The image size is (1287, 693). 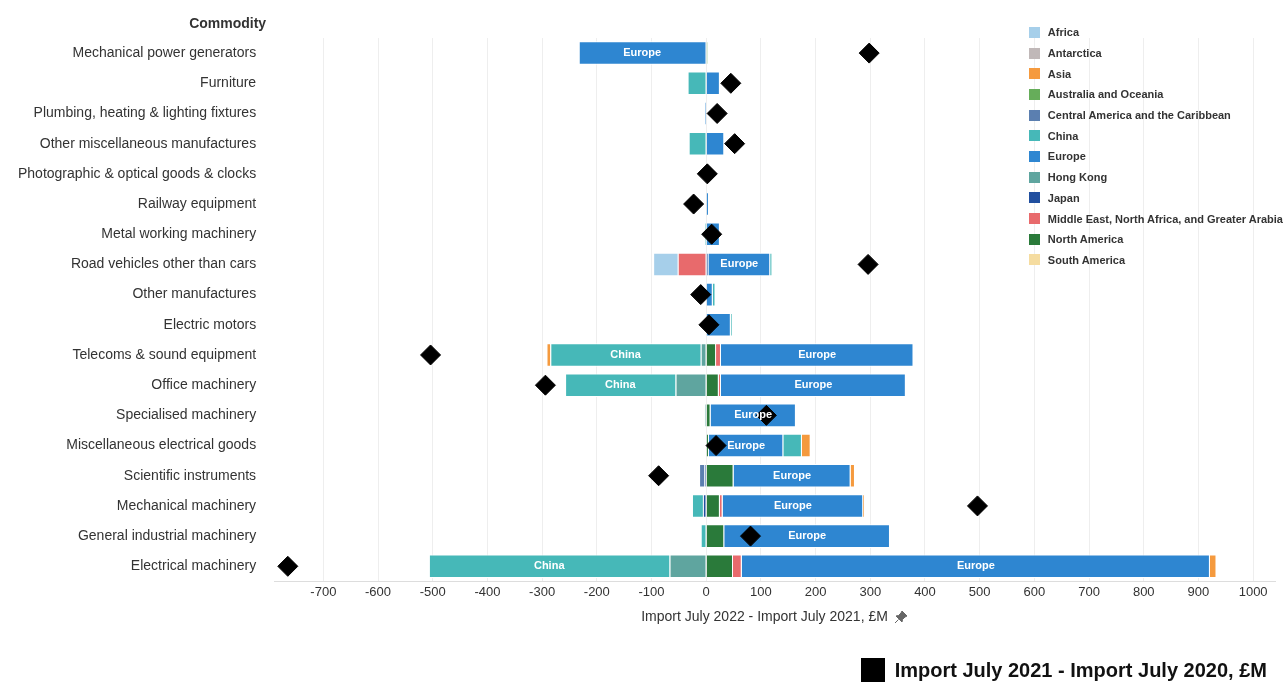 I want to click on legend-label: Hong Kong, so click(x=1077, y=177).